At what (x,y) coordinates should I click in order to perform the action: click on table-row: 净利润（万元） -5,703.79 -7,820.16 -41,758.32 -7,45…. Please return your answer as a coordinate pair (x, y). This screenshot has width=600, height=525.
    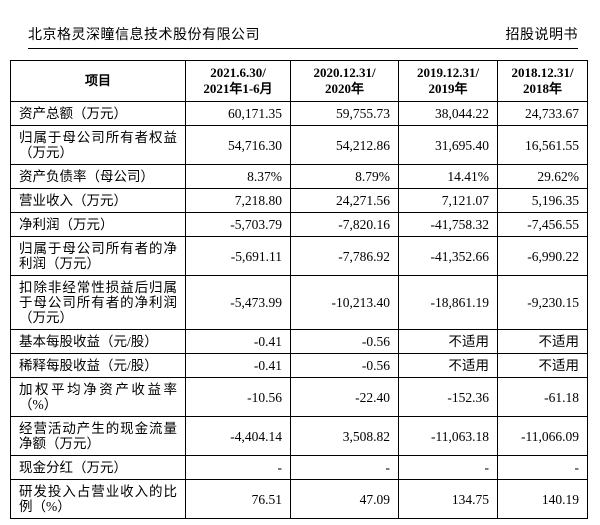
    Looking at the image, I should click on (299, 224).